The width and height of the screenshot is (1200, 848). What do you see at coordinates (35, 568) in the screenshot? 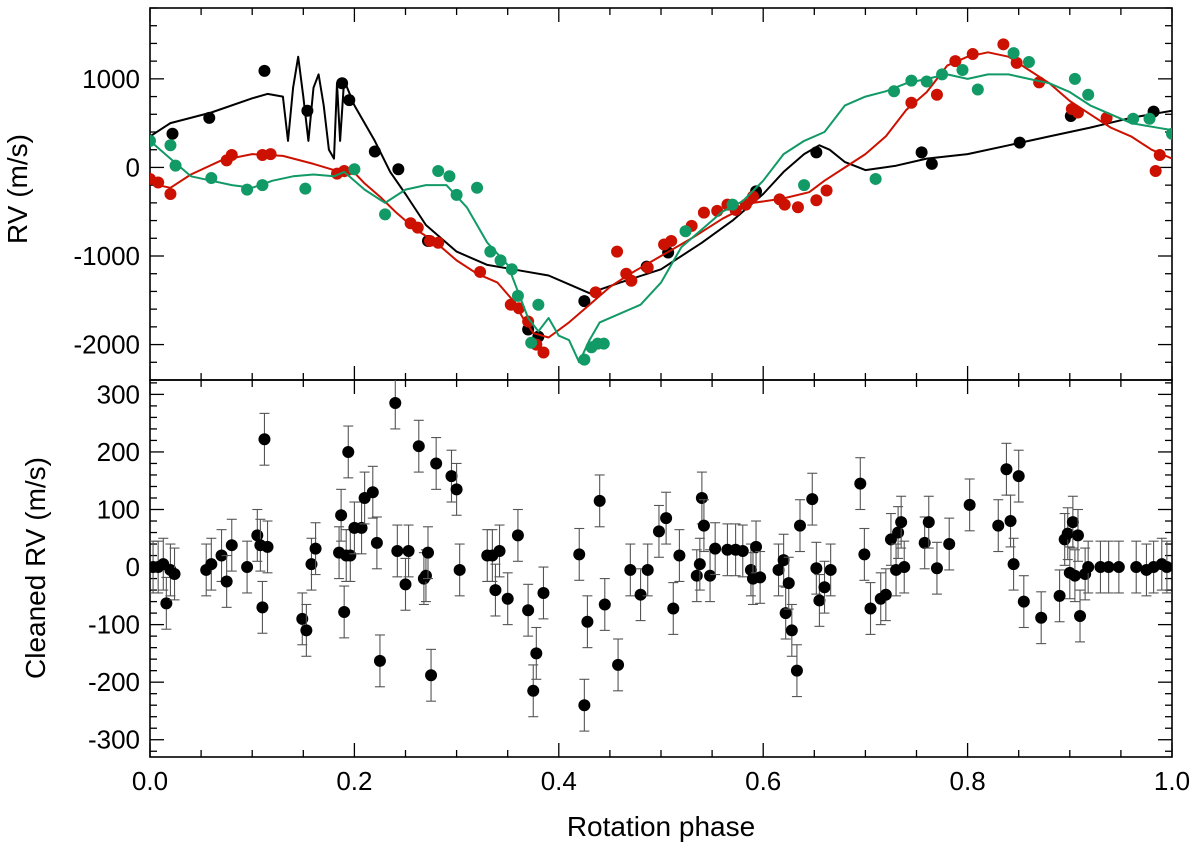
I see `bottom-ylabel: Cleaned RV (m/s)` at bounding box center [35, 568].